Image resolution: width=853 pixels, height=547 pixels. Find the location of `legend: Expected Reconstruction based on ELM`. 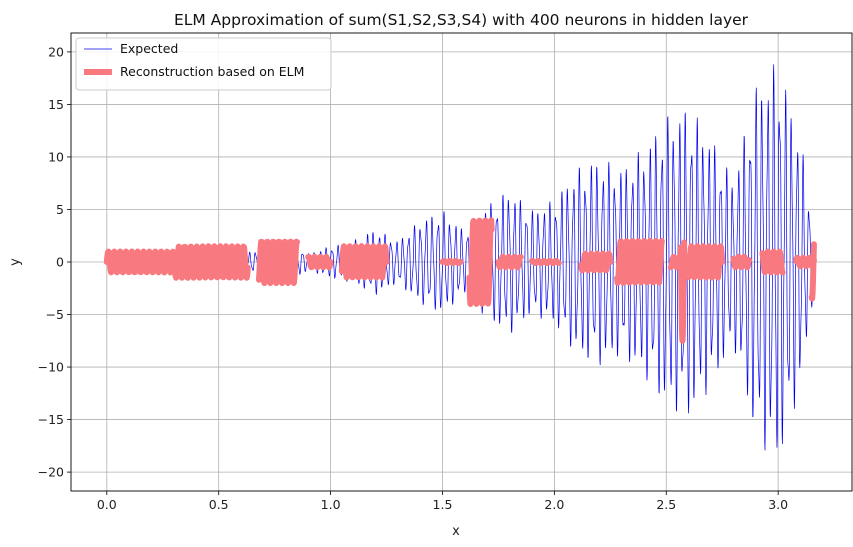

legend: Expected Reconstruction based on ELM is located at coordinates (203, 64).